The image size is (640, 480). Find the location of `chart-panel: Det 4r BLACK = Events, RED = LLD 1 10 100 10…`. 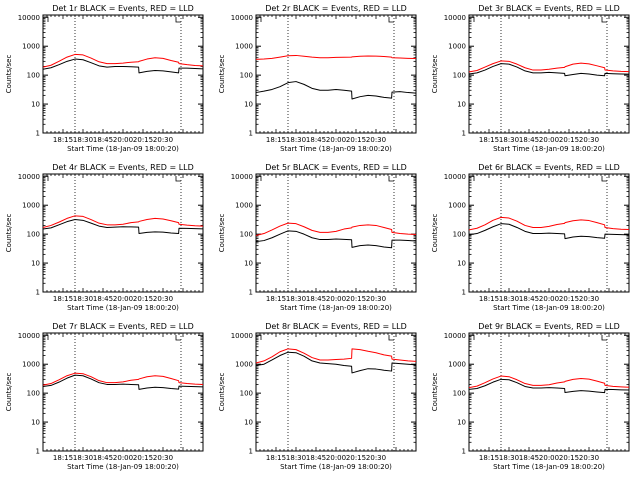

chart-panel: Det 4r BLACK = Events, RED = LLD 1 10 100 10… is located at coordinates (104, 237).